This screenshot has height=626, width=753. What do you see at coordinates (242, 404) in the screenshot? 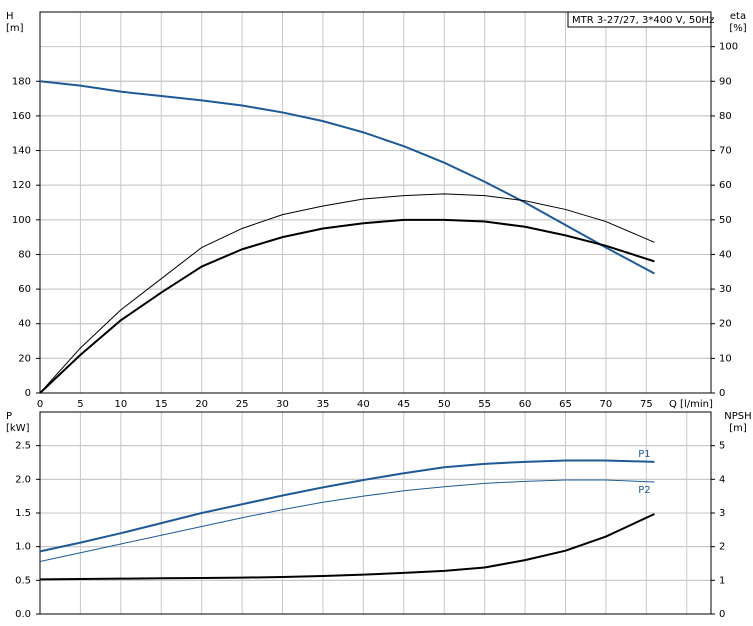
I see `x-tick-label: 25` at bounding box center [242, 404].